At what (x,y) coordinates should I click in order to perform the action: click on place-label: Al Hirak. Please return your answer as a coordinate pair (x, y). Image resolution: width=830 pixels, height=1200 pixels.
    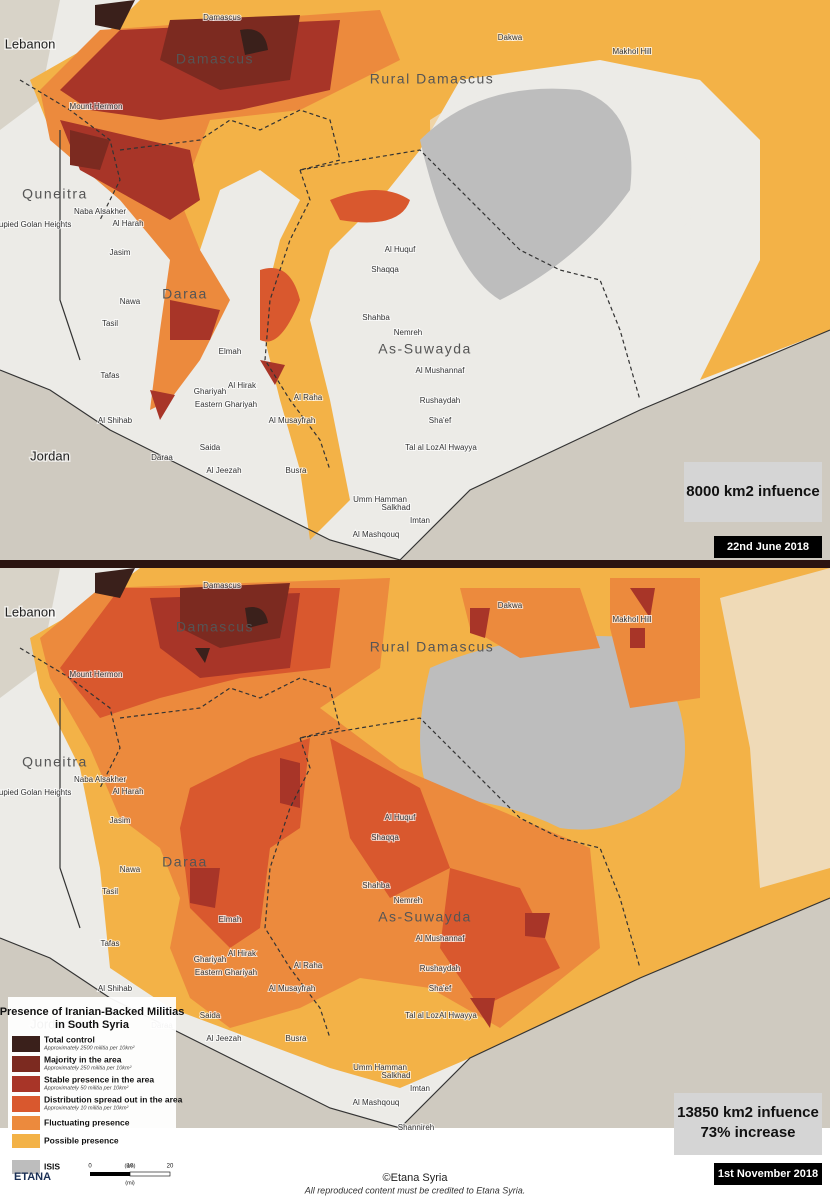
    Looking at the image, I should click on (242, 953).